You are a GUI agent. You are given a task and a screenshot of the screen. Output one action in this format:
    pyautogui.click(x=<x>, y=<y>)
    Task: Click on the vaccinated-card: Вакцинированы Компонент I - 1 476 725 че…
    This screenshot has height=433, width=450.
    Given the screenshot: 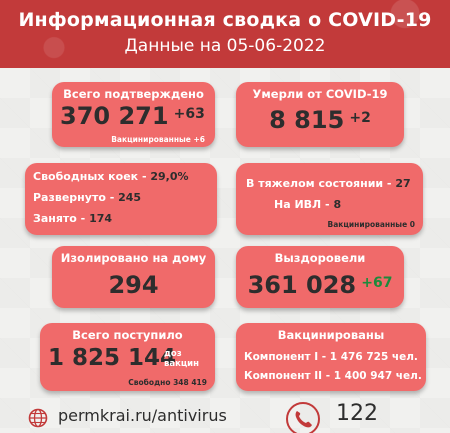 What is the action you would take?
    pyautogui.click(x=331, y=357)
    